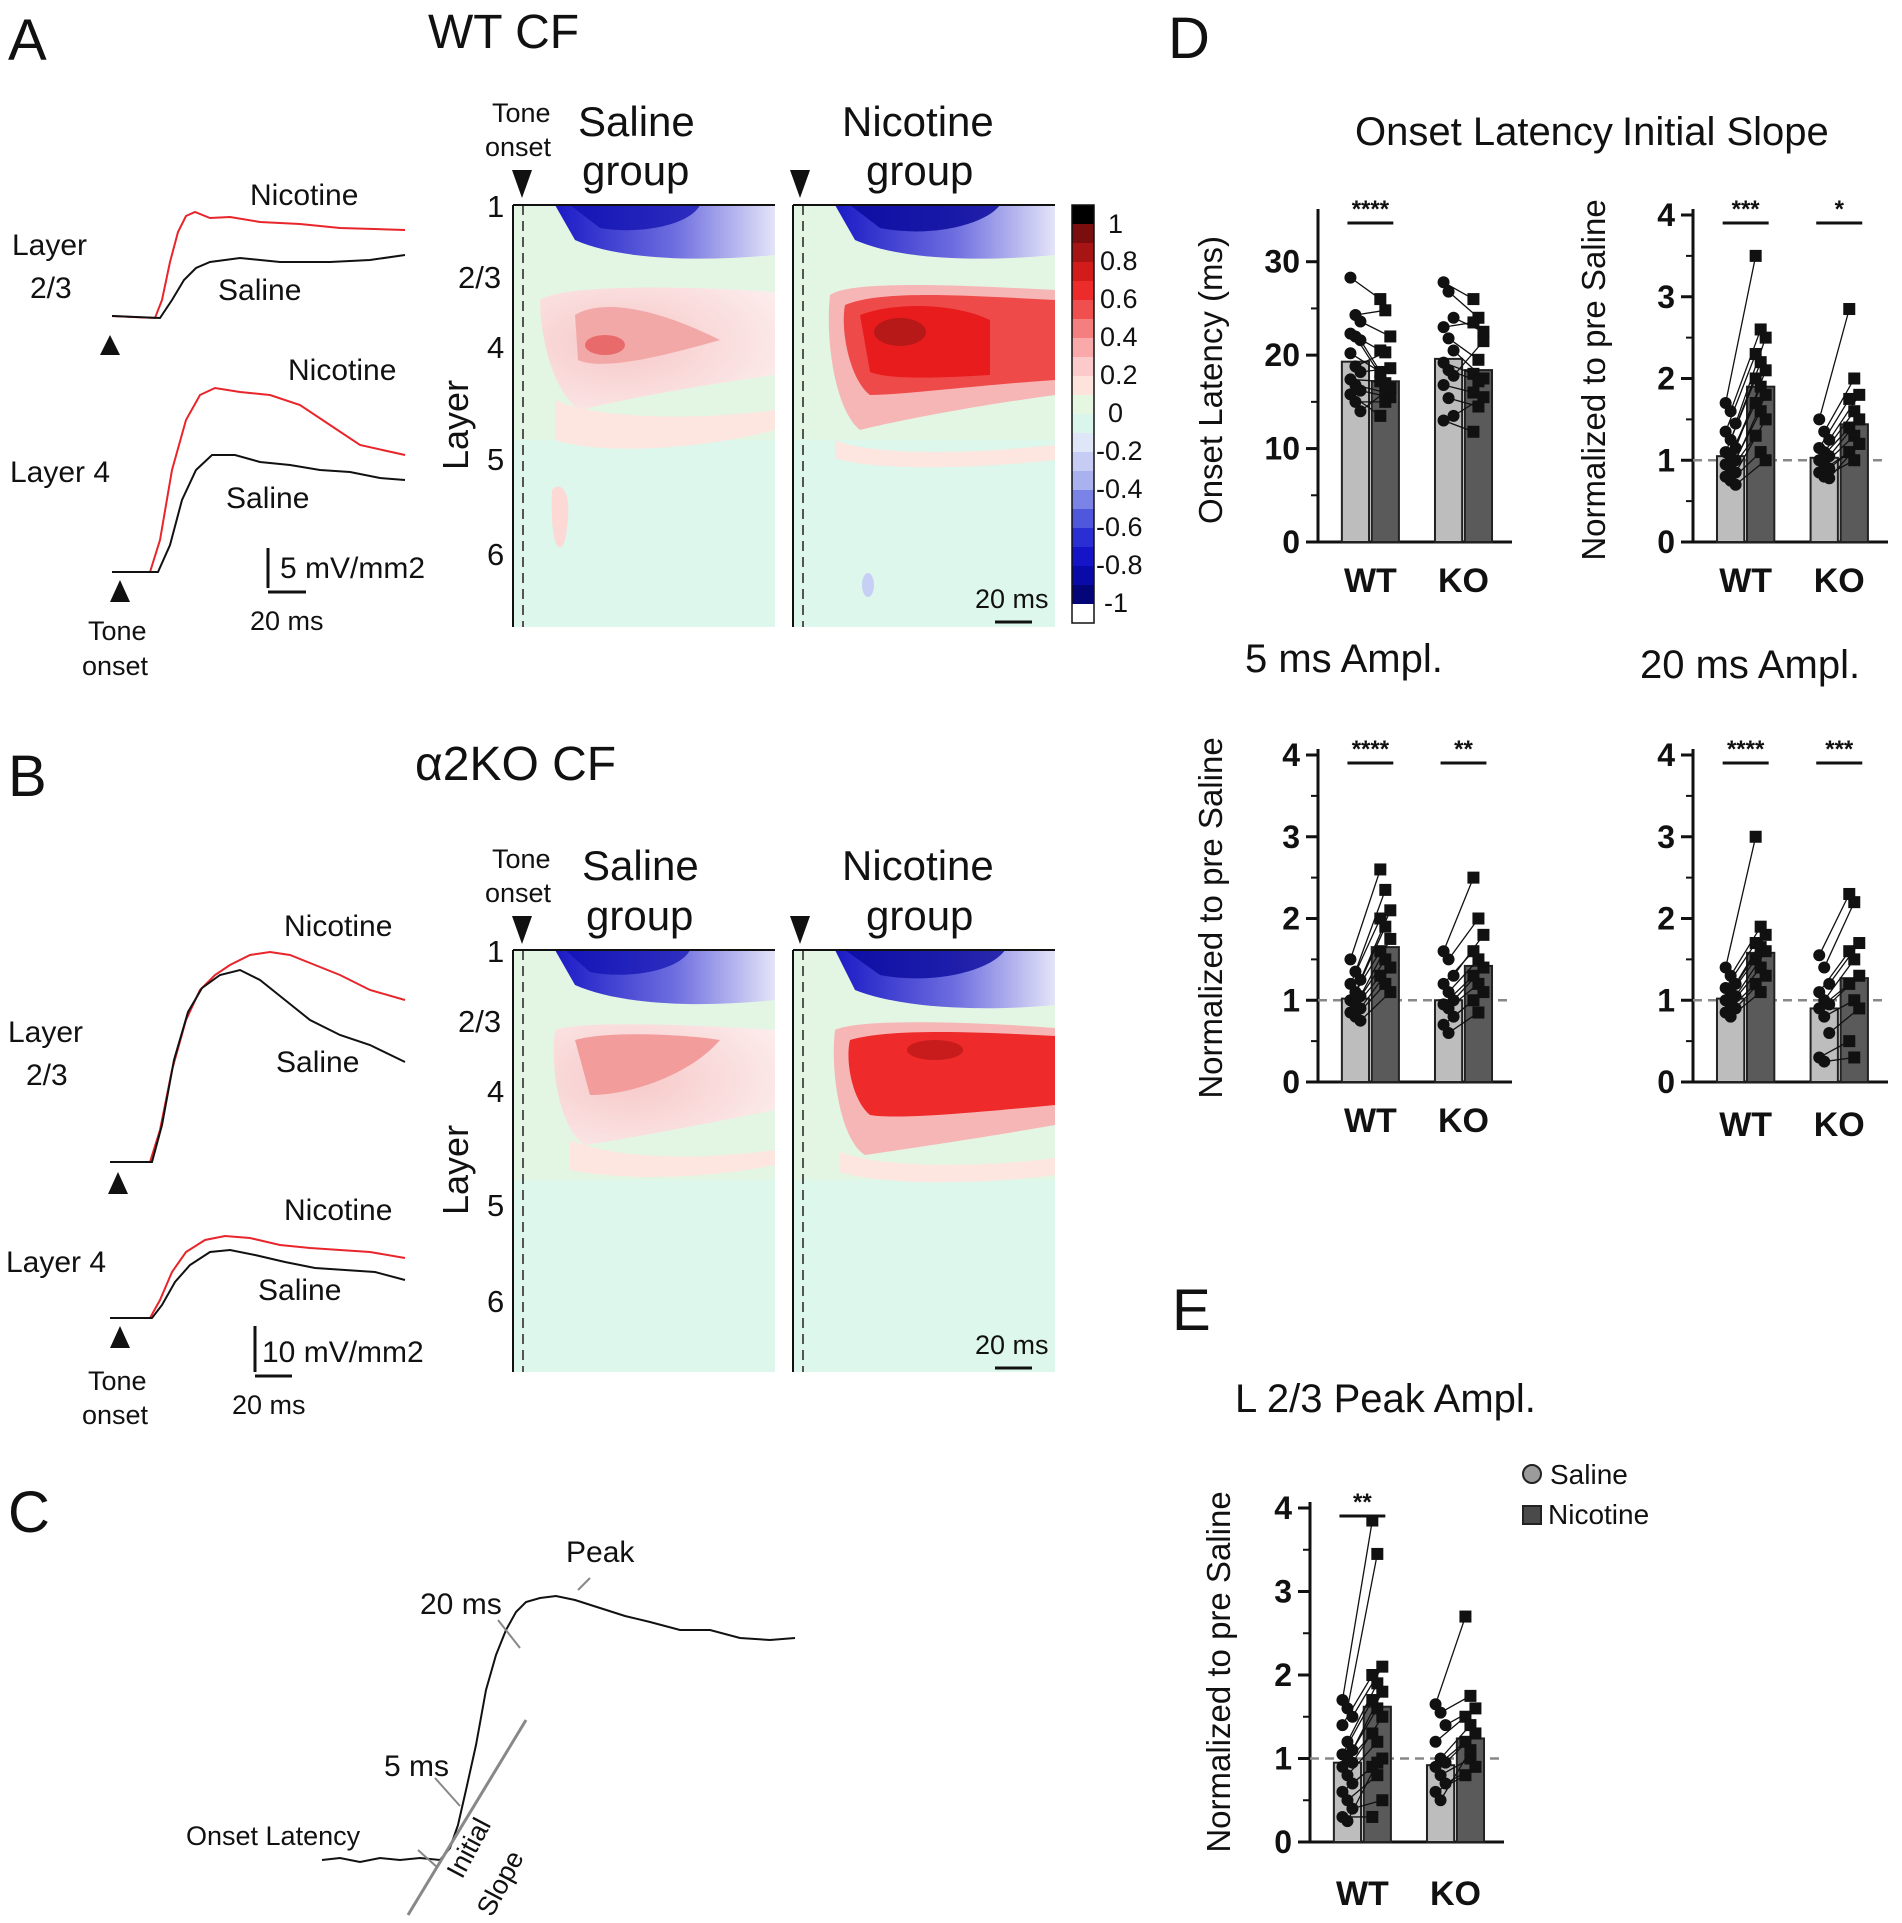  Describe the element at coordinates (918, 121) in the screenshot. I see `a-nicotine-group-line1: Nicotine` at that location.